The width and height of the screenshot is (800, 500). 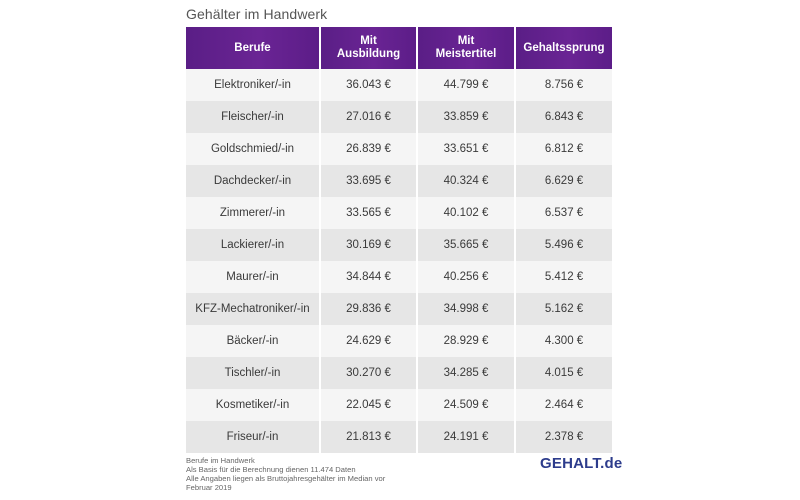 What do you see at coordinates (465, 117) in the screenshot?
I see `value-cell: 33.859 €` at bounding box center [465, 117].